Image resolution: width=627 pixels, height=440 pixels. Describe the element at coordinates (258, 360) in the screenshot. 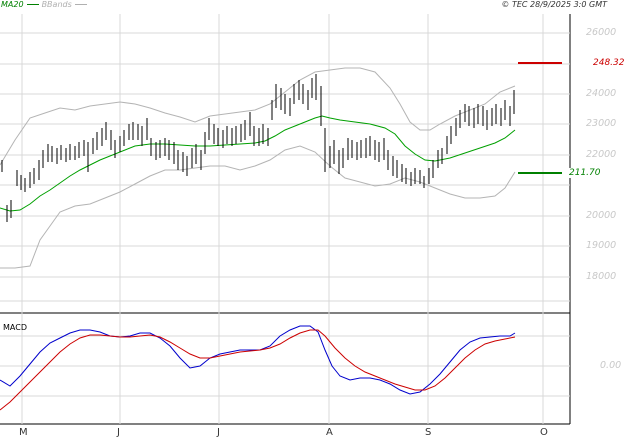

I see `macd-line` at that location.